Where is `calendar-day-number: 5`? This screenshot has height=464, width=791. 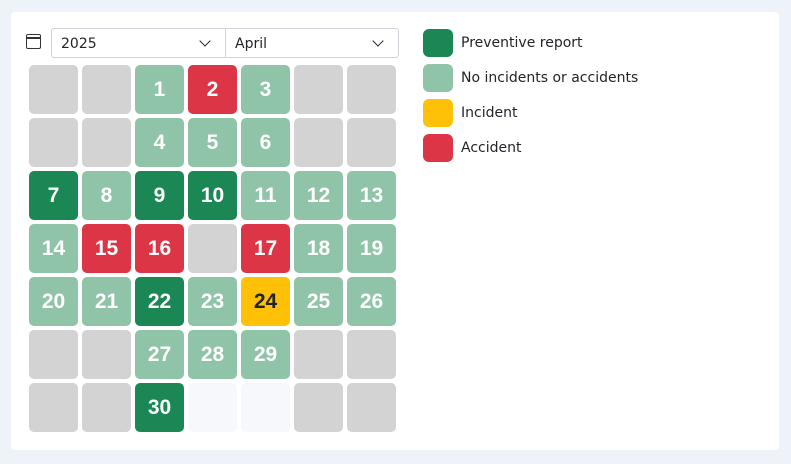 calendar-day-number: 5 is located at coordinates (212, 142).